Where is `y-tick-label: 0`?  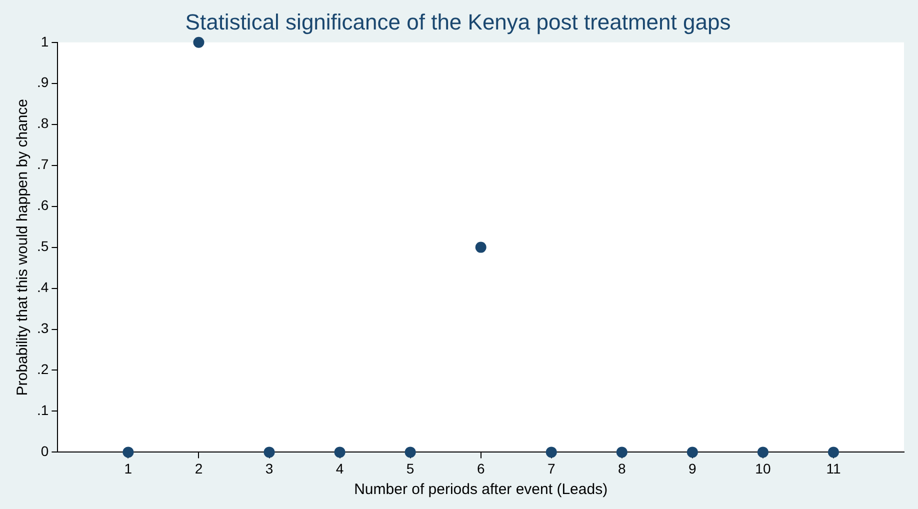
y-tick-label: 0 is located at coordinates (44, 451).